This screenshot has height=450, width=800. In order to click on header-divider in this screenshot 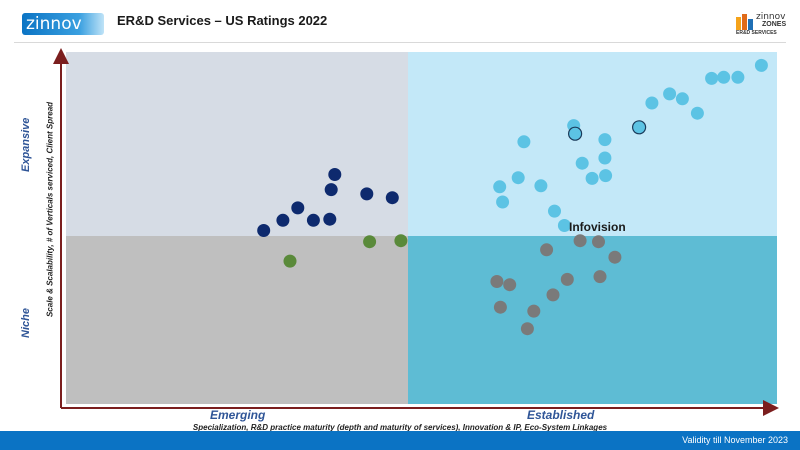, I will do `click(400, 42)`.